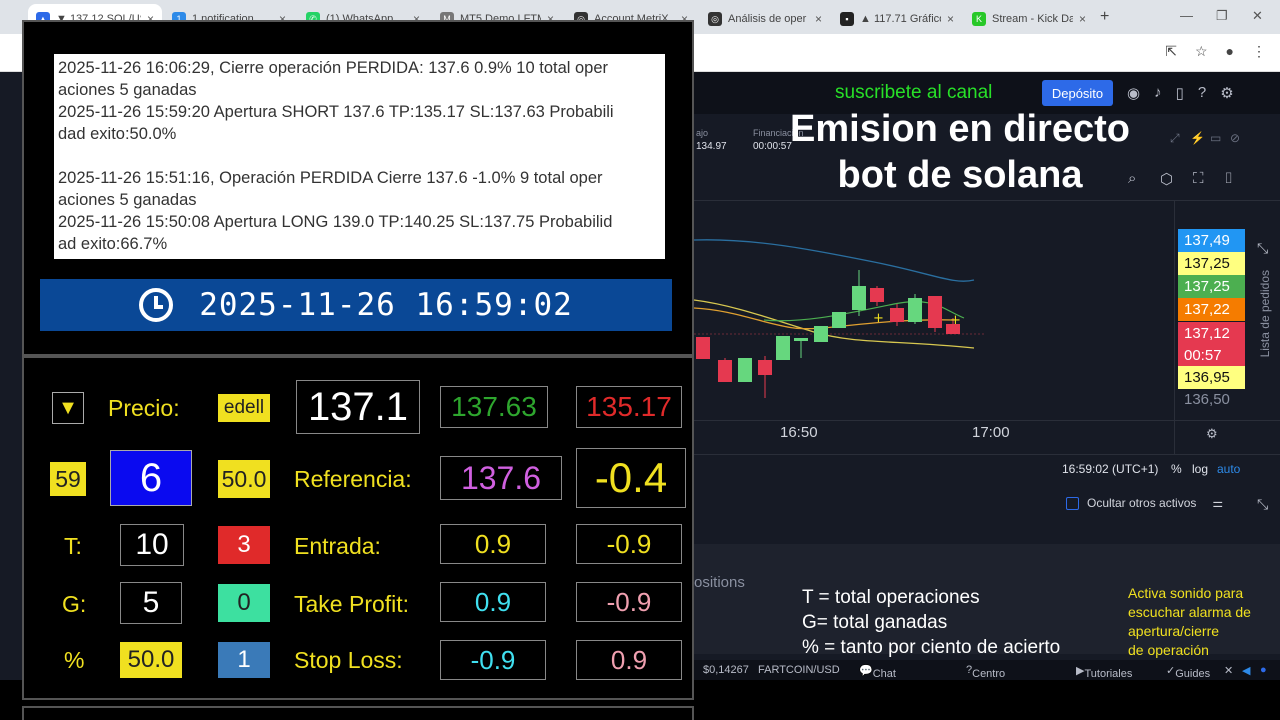 This screenshot has width=1280, height=720. Describe the element at coordinates (1176, 469) in the screenshot. I see `percent-toggle: %` at that location.